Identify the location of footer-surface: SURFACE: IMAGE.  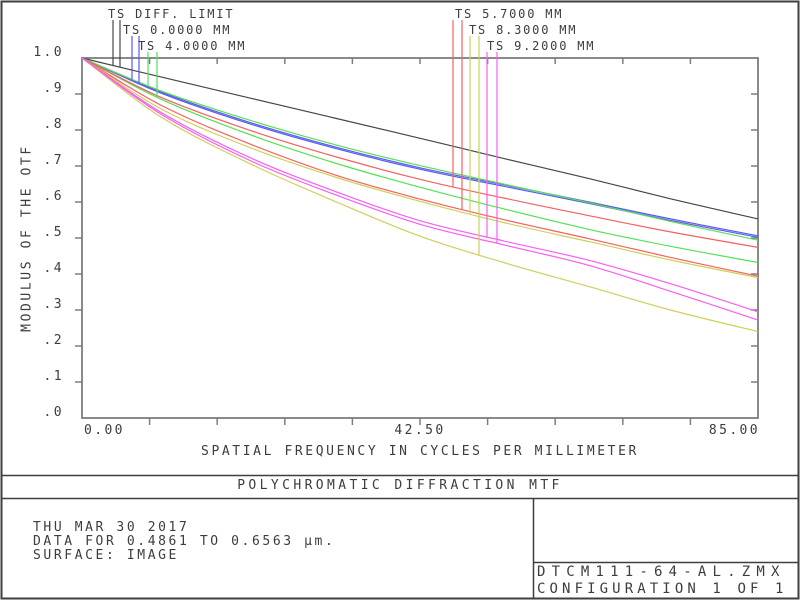
(106, 555).